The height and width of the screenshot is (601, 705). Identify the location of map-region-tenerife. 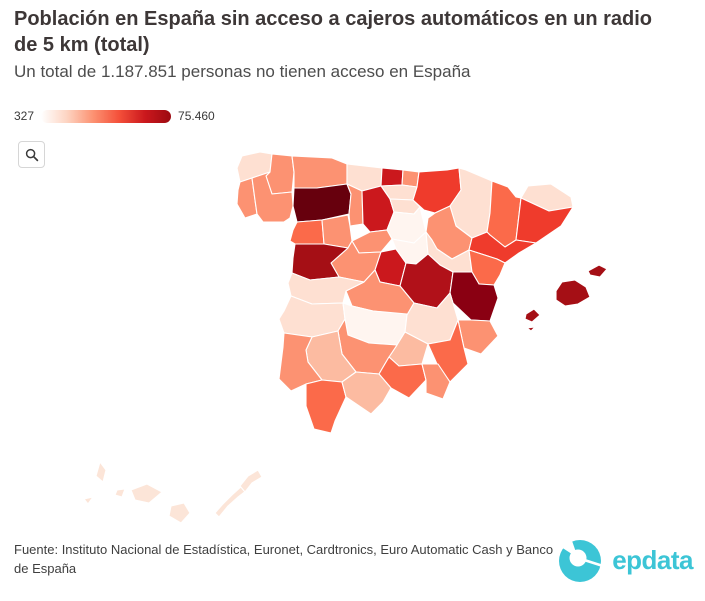
(146, 493).